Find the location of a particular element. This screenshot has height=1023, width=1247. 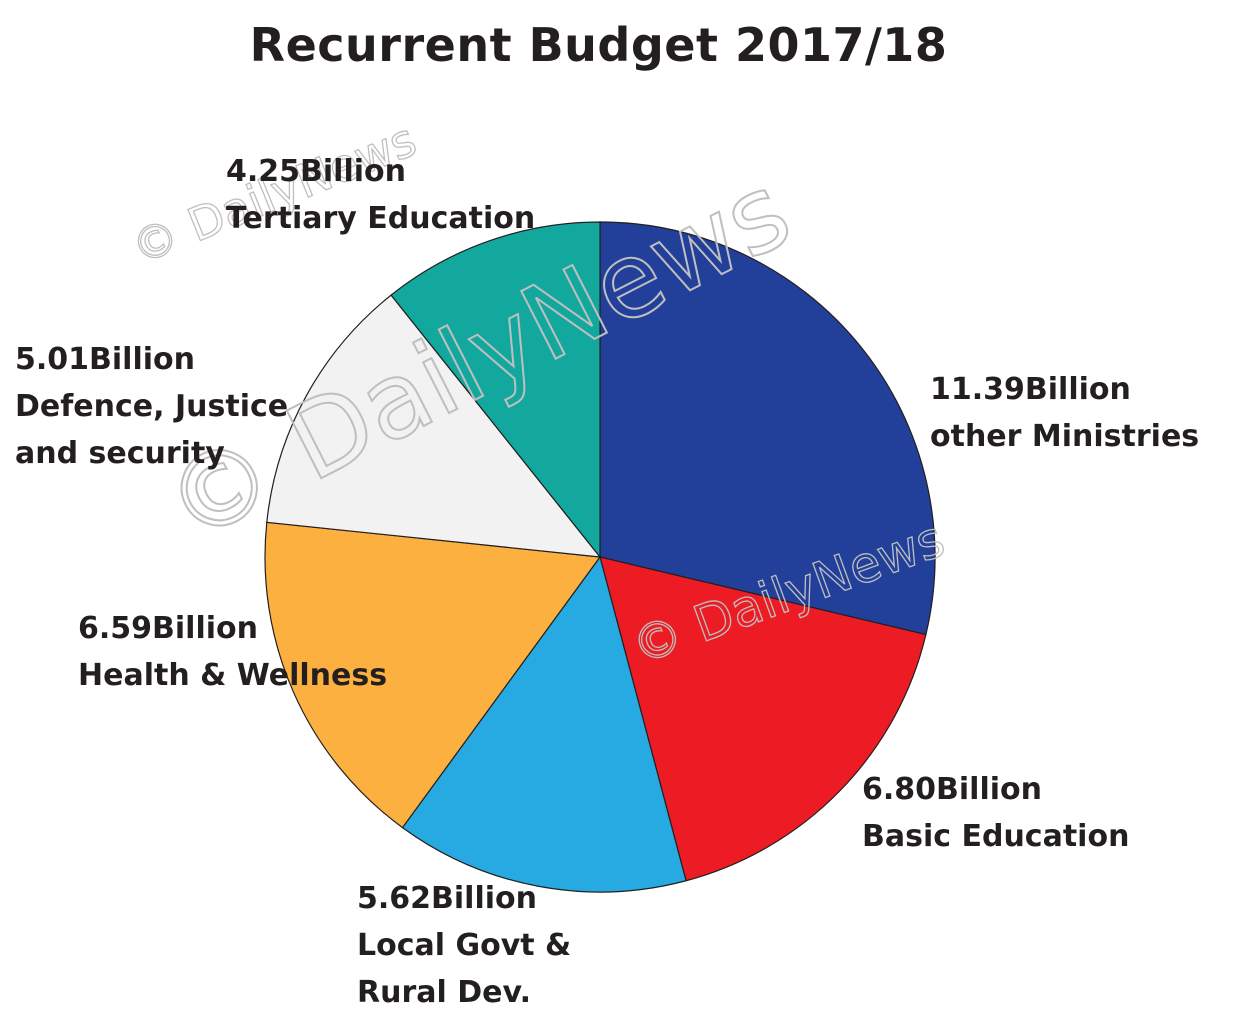

slice-value: 5.62Billion is located at coordinates (447, 898).